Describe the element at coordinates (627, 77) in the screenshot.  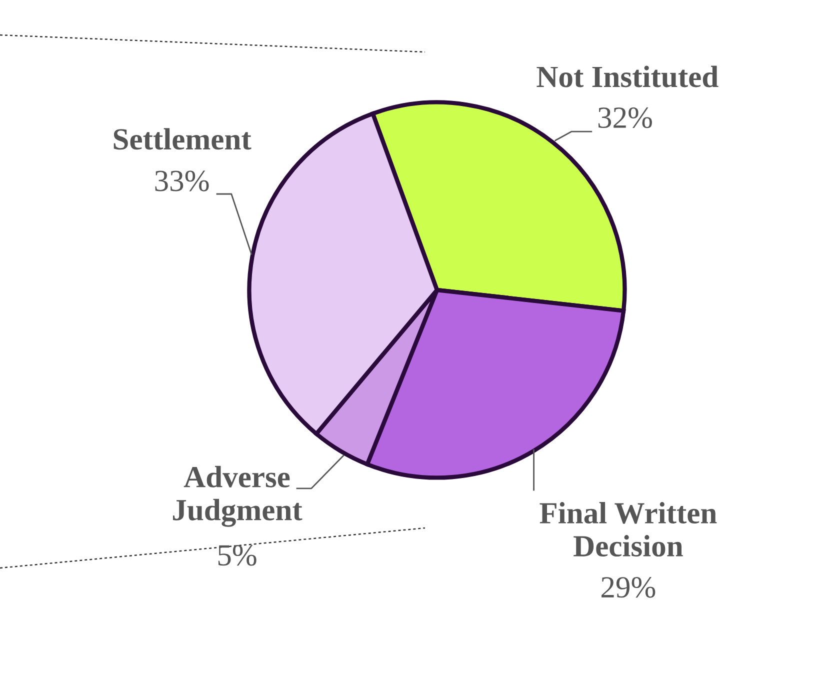
I see `slice-label: Not Instituted` at that location.